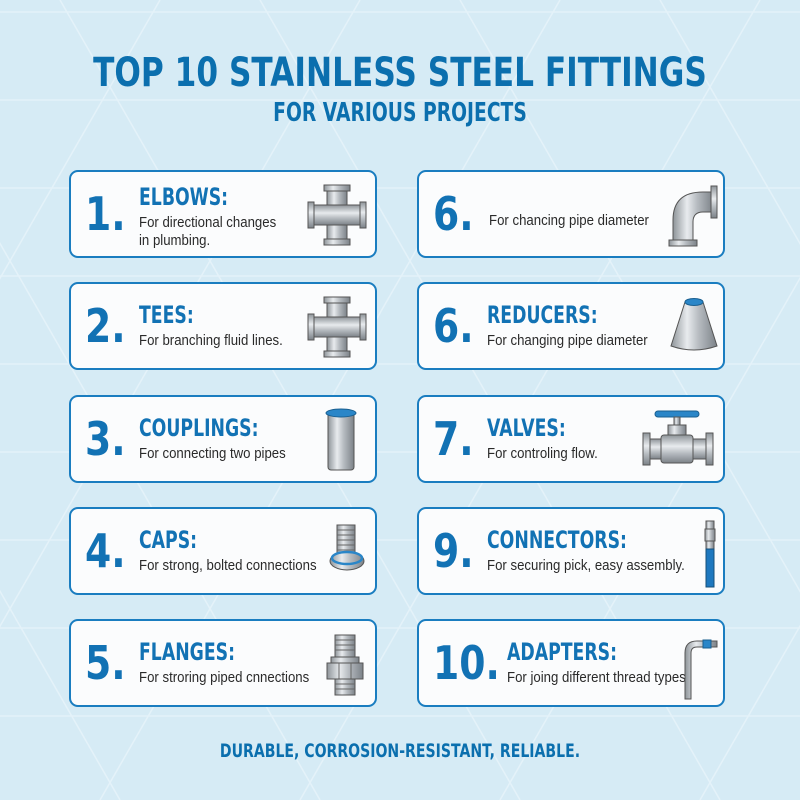 The width and height of the screenshot is (800, 800). I want to click on item-description: For directional changes, so click(208, 222).